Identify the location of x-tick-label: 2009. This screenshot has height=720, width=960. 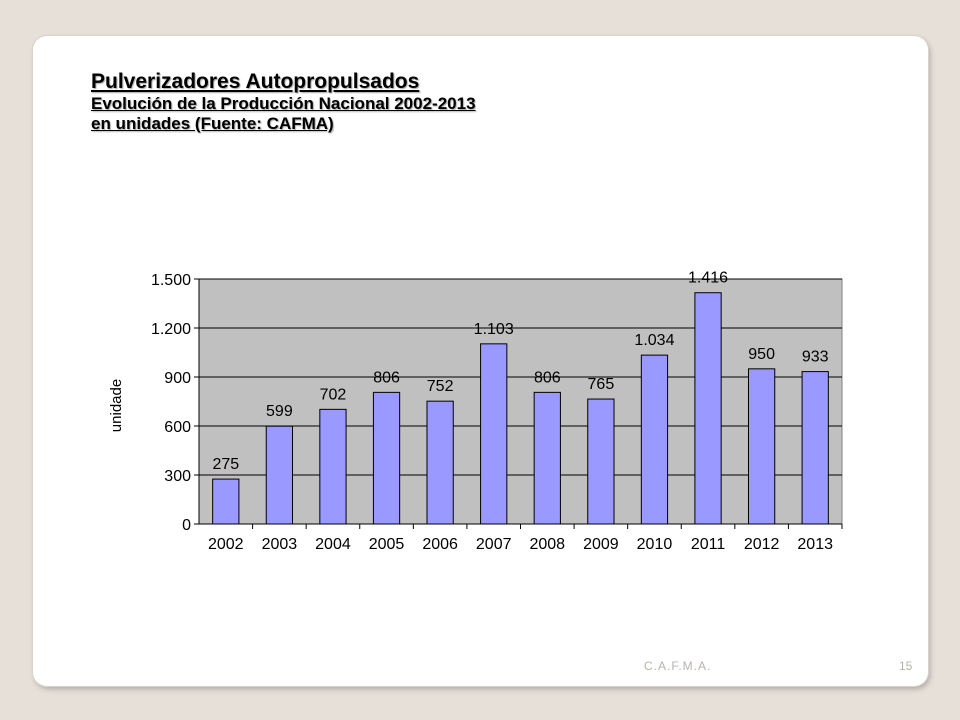
(601, 544).